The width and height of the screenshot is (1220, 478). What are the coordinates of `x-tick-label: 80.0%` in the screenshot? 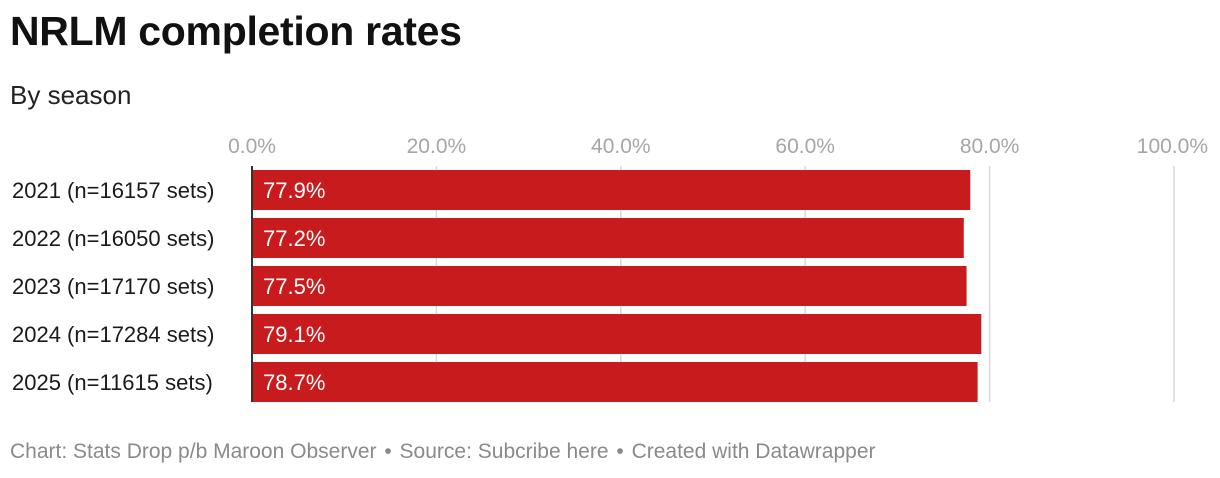 It's located at (990, 146).